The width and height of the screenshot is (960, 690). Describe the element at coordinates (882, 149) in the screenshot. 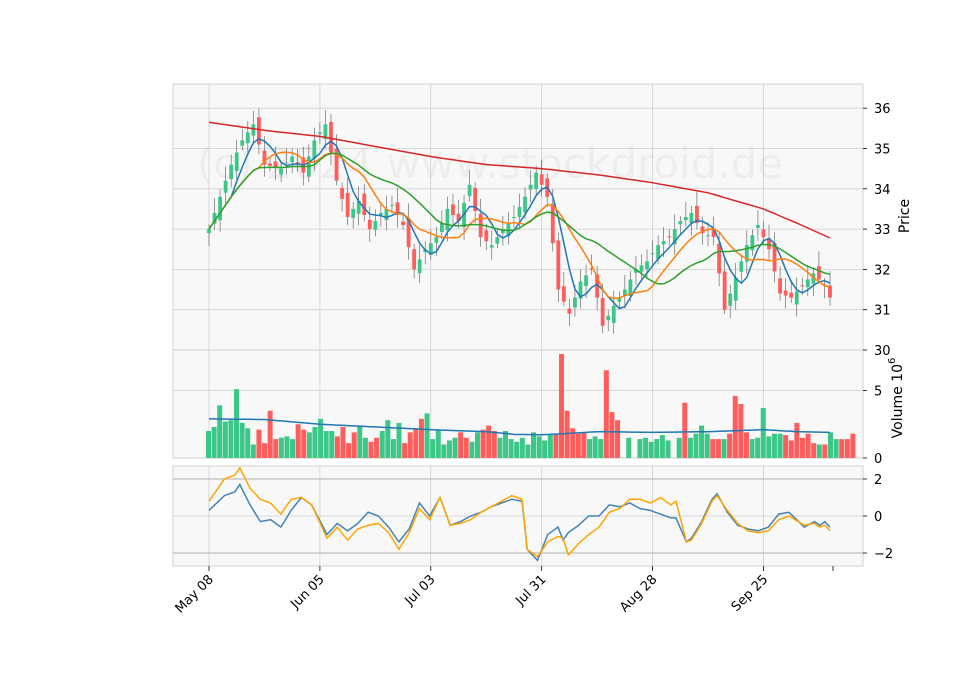

I see `price-tick-label: 35` at that location.